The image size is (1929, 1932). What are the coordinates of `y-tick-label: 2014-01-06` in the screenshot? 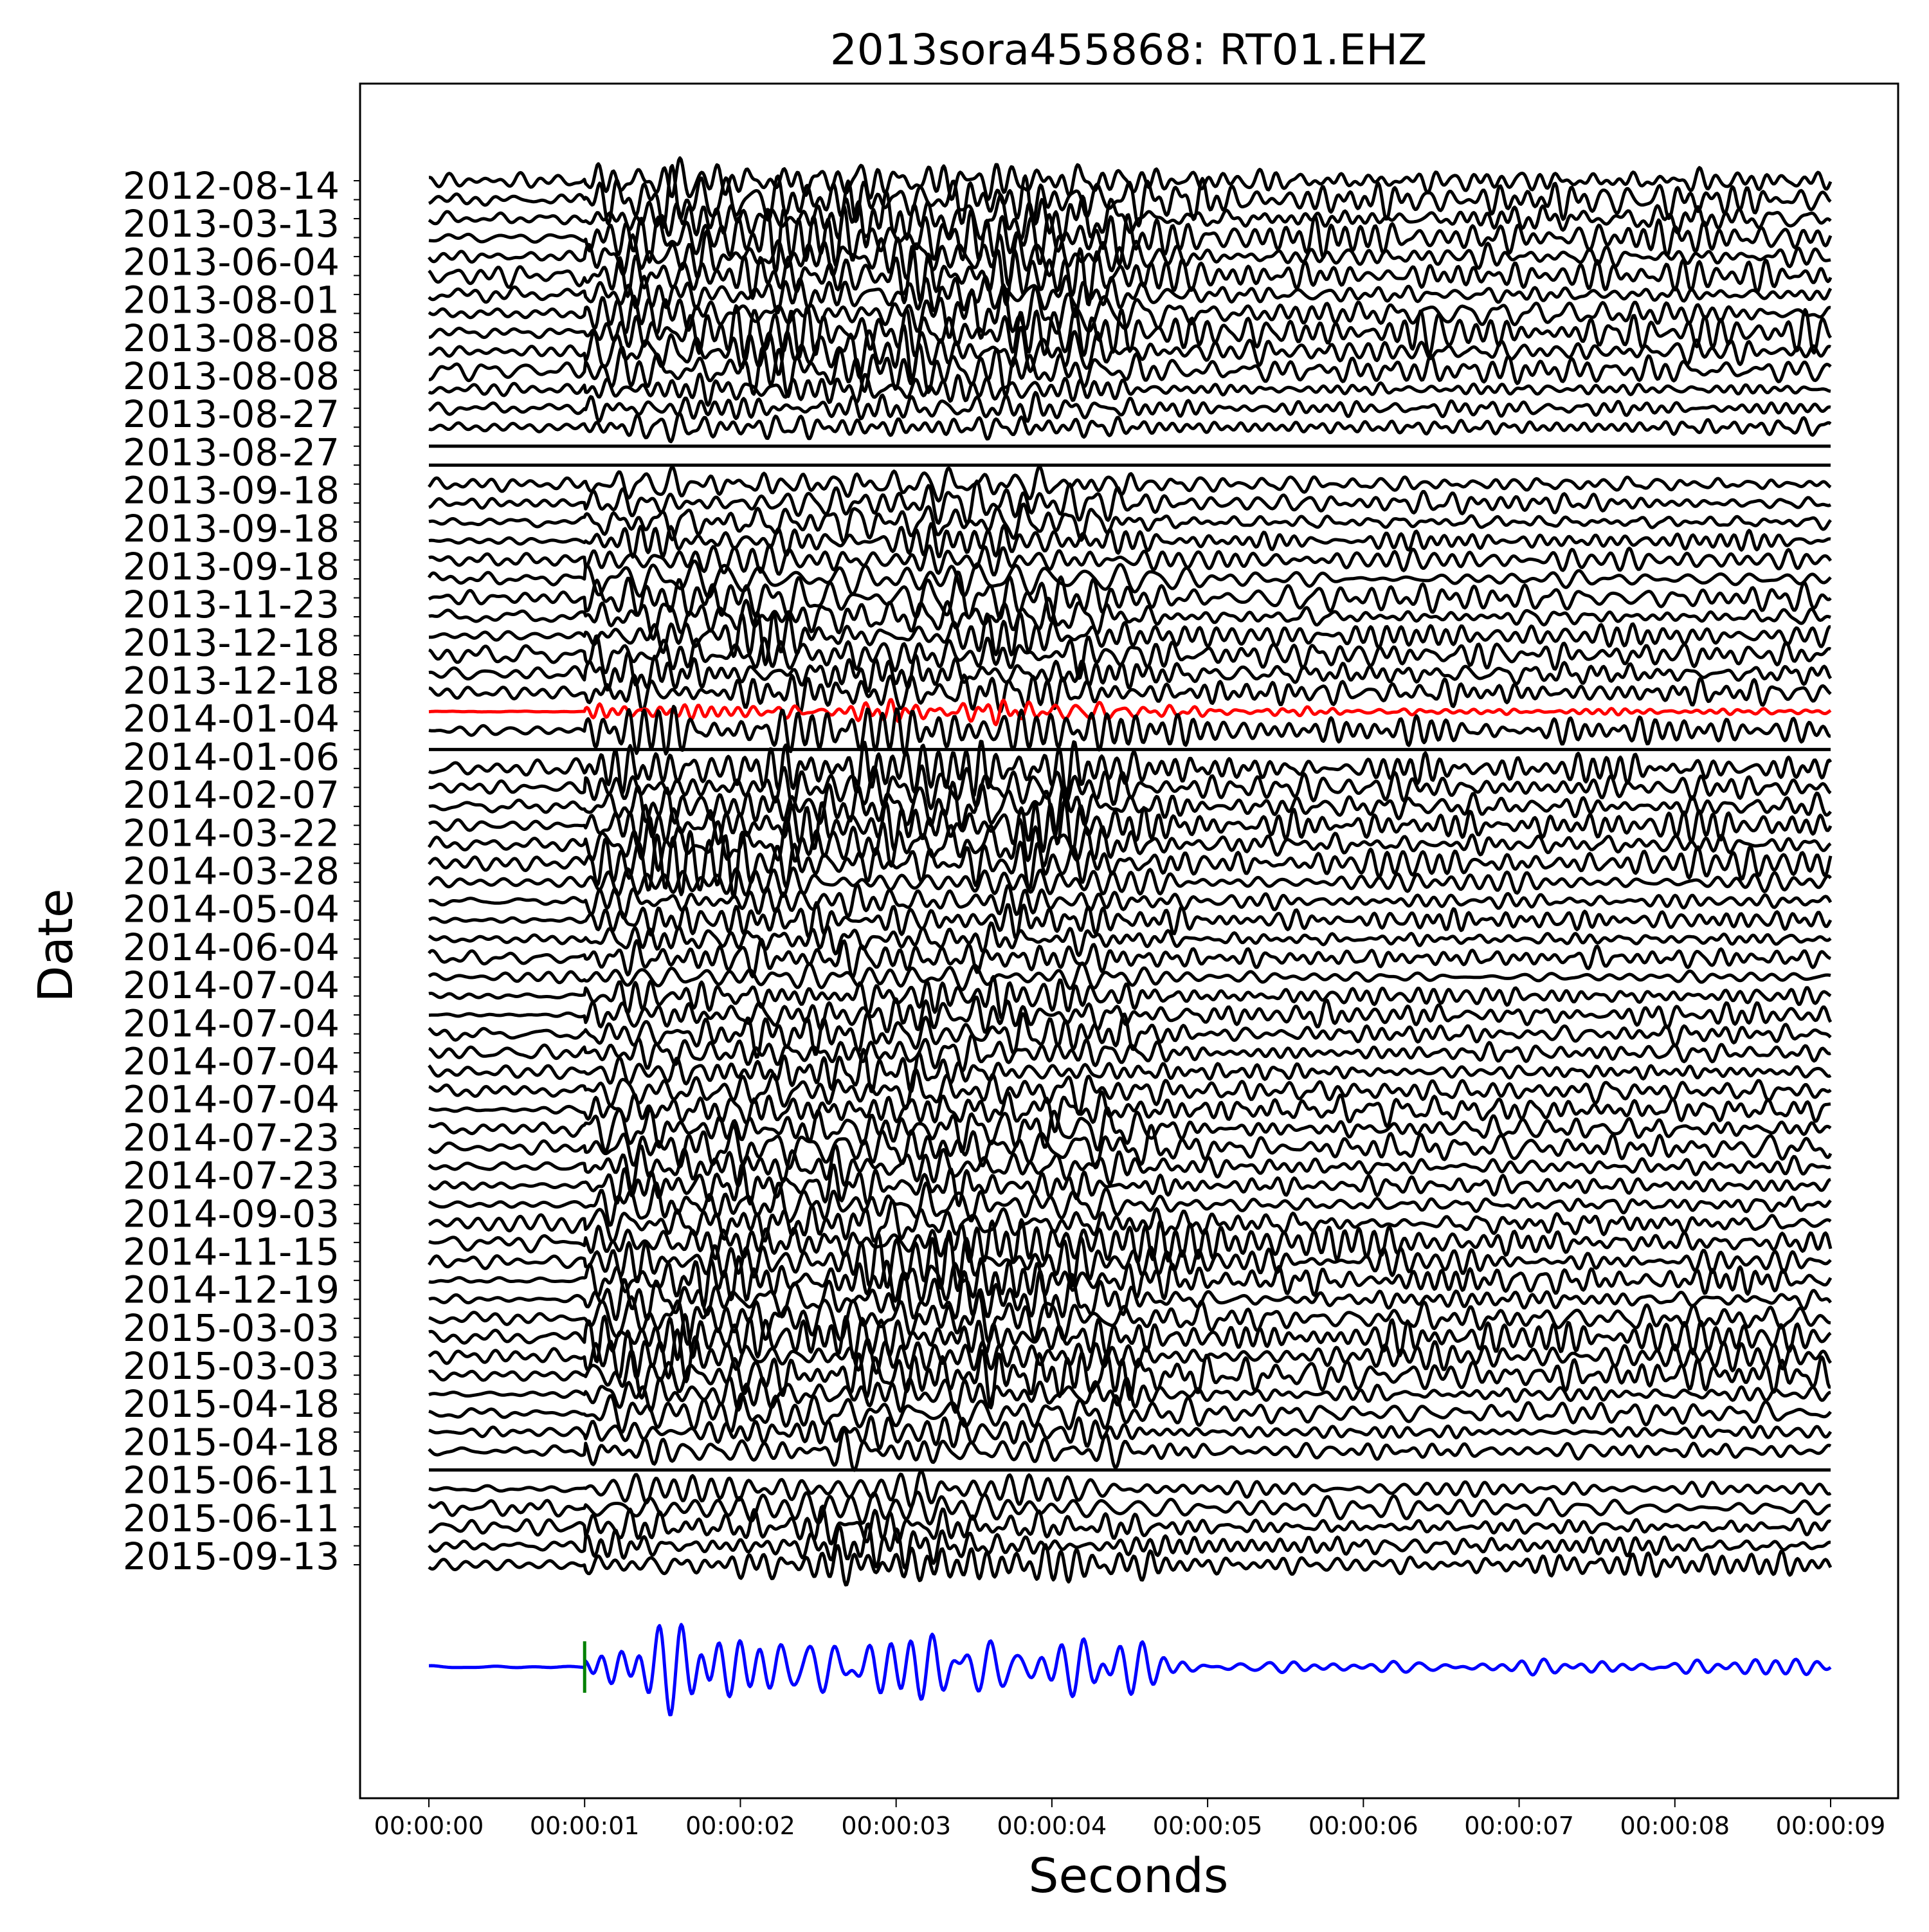 It's located at (231, 757).